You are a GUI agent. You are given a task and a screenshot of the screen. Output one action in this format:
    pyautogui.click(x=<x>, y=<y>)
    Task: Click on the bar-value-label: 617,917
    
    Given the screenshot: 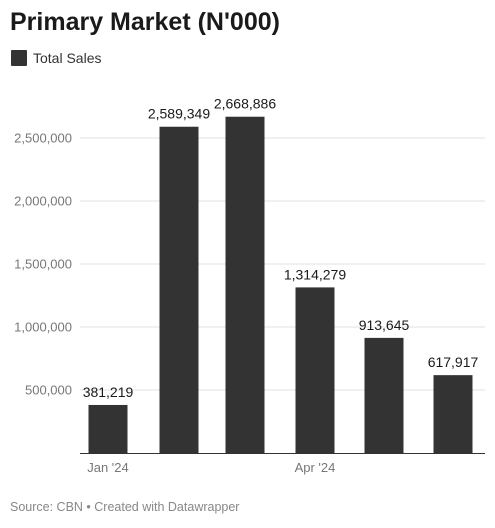 What is the action you would take?
    pyautogui.click(x=453, y=362)
    